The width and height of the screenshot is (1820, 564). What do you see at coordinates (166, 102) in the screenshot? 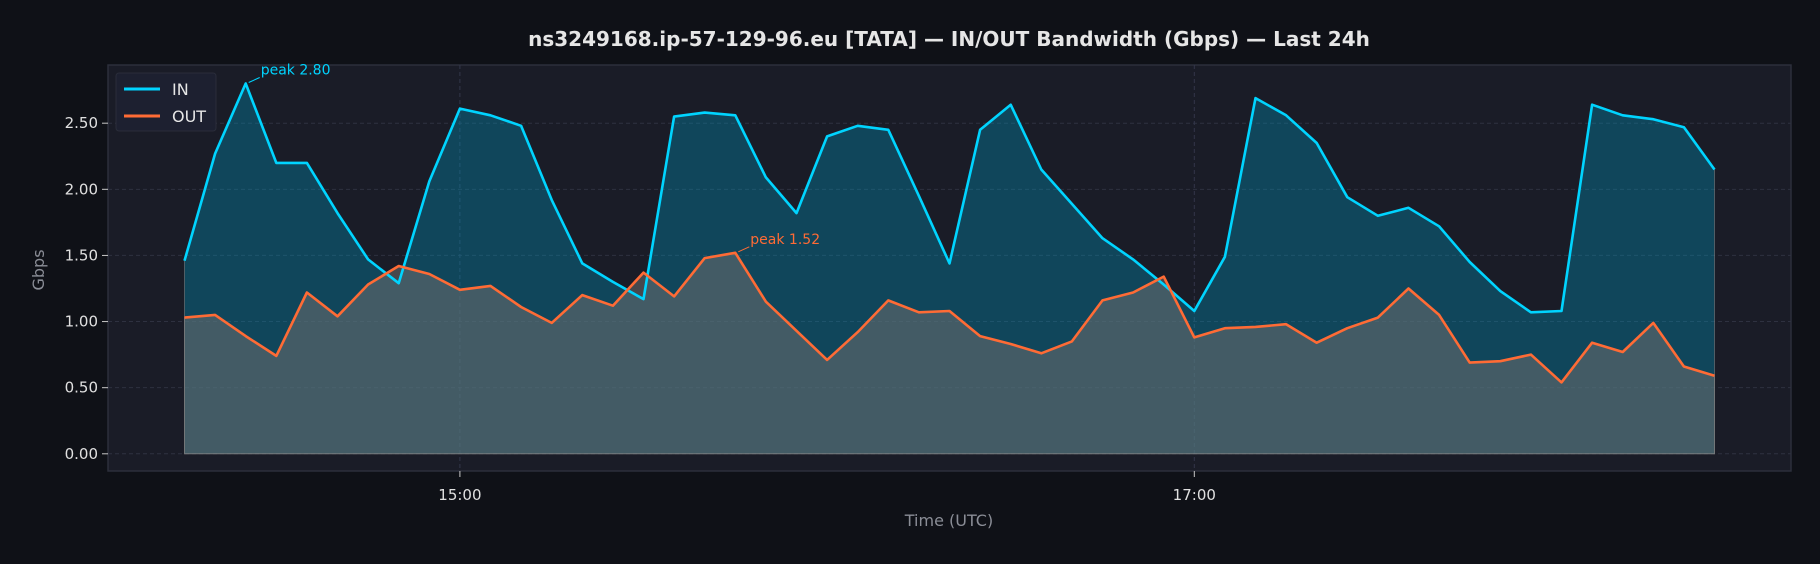
I see `legend: IN OUT` at bounding box center [166, 102].